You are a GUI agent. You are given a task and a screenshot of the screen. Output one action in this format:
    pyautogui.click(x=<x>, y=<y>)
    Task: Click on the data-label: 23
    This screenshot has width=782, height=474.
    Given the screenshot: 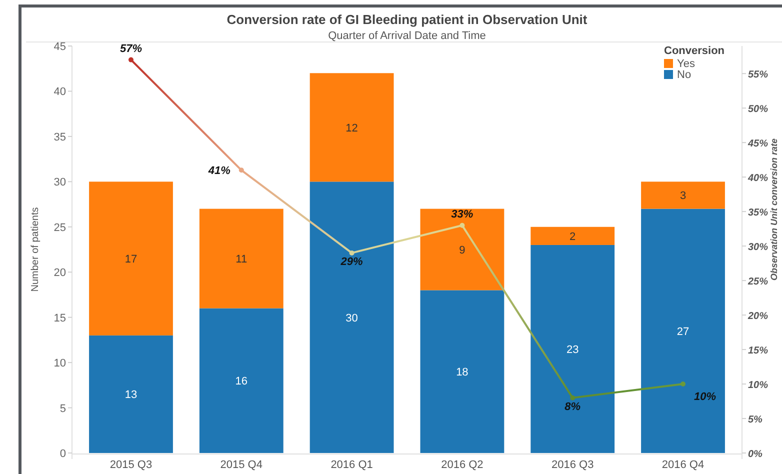 What is the action you would take?
    pyautogui.click(x=572, y=350)
    